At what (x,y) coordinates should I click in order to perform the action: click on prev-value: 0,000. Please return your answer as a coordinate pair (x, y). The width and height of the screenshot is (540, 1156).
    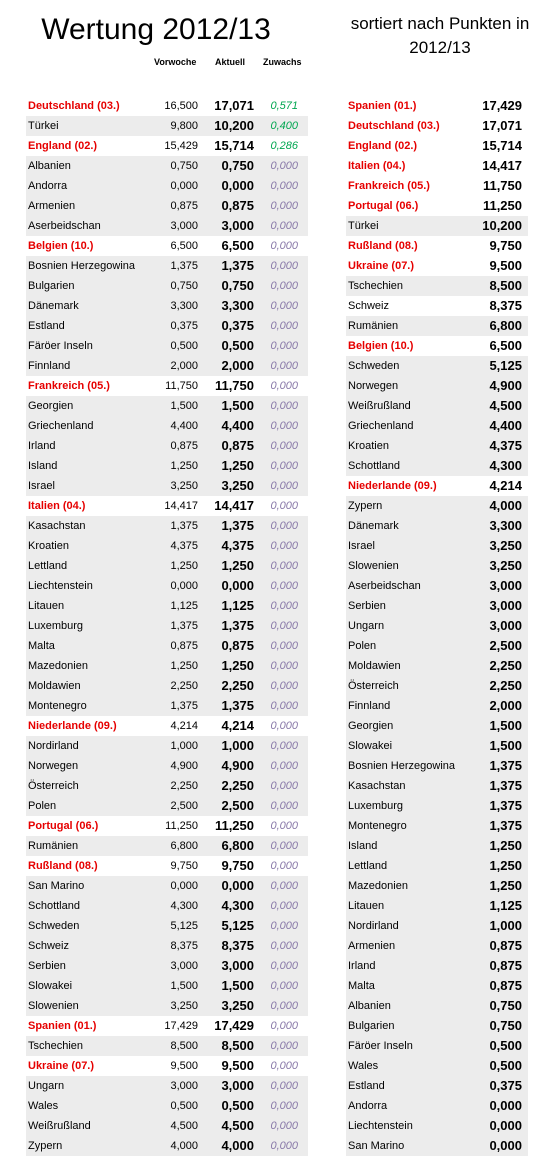
    Looking at the image, I should click on (184, 886).